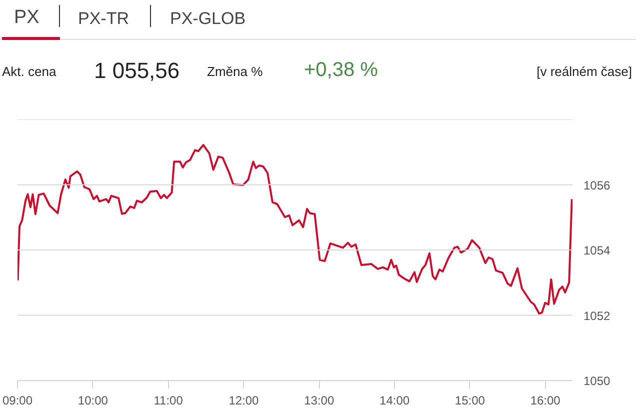  What do you see at coordinates (395, 401) in the screenshot?
I see `x-tick-label: 14:00` at bounding box center [395, 401].